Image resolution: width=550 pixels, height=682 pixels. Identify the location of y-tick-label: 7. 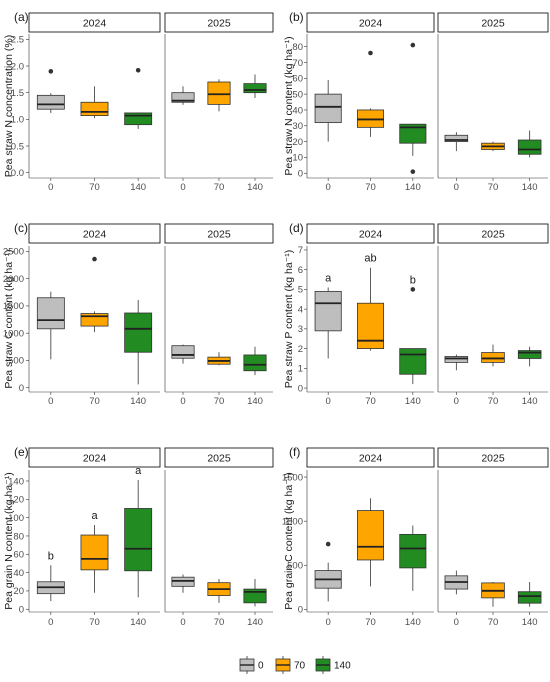
(300, 250).